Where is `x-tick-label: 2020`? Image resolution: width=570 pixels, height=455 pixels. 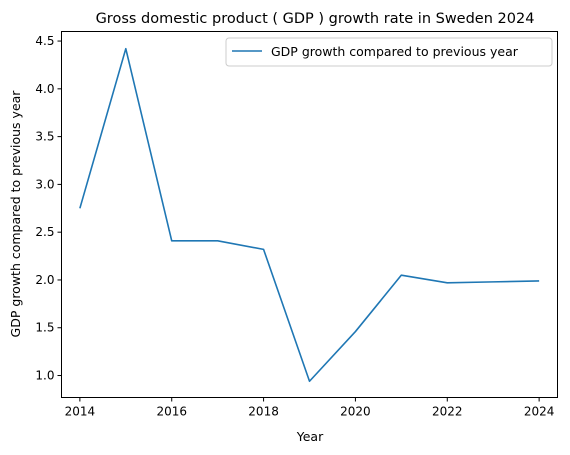 x-tick-label: 2020 is located at coordinates (355, 412).